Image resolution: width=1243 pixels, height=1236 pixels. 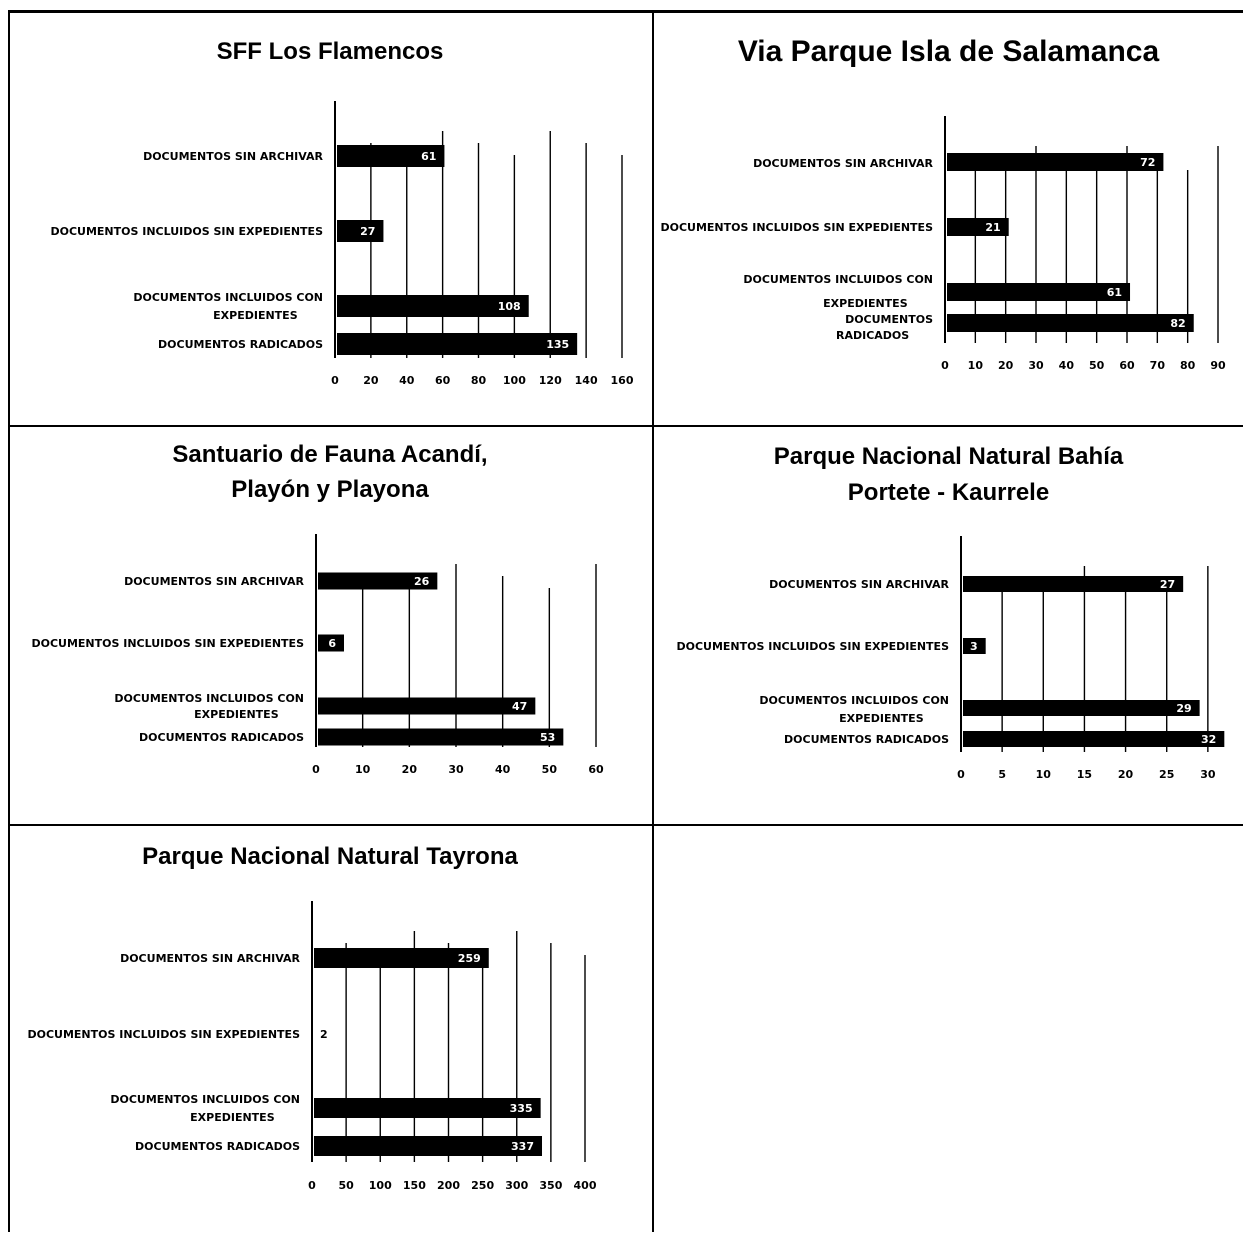 I want to click on value-label: 337, so click(x=522, y=1146).